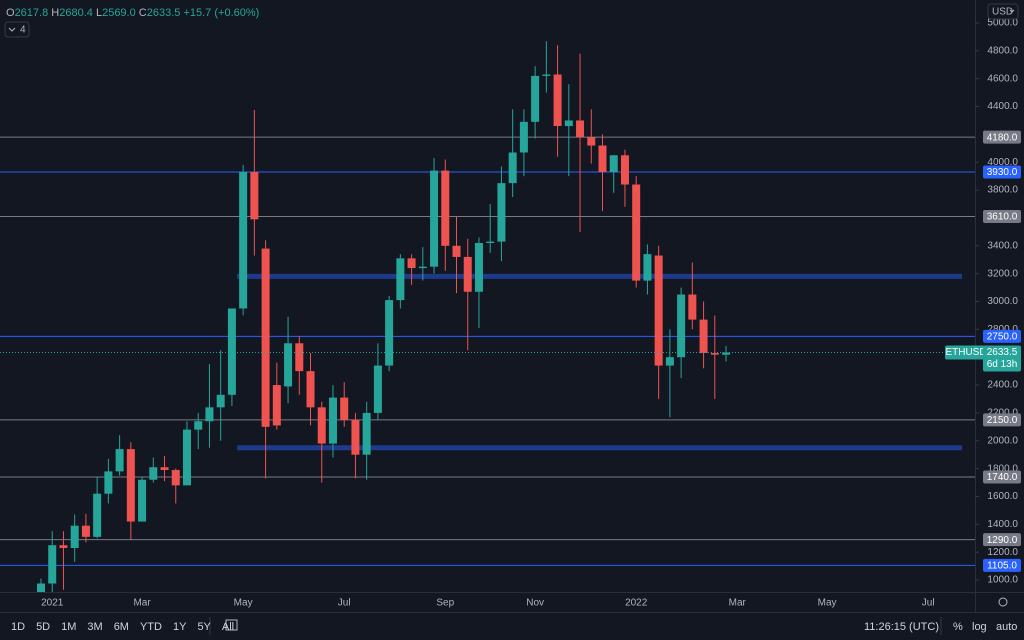 The height and width of the screenshot is (640, 1024). What do you see at coordinates (1002, 440) in the screenshot?
I see `y-tick-label: 2000.0` at bounding box center [1002, 440].